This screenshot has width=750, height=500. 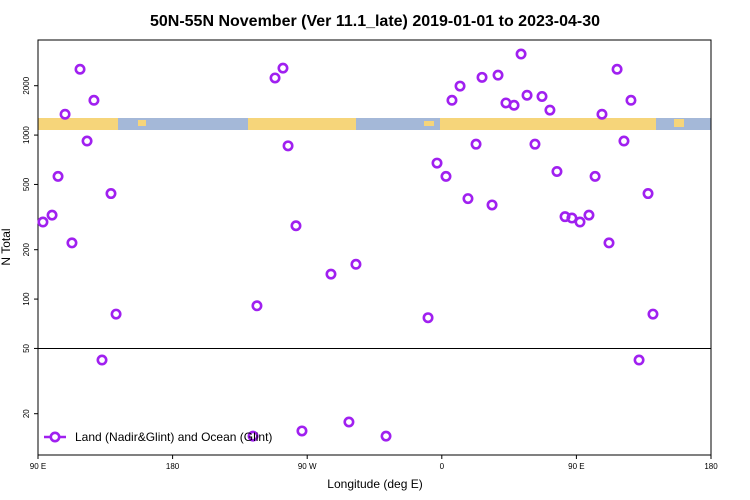 What do you see at coordinates (374, 484) in the screenshot?
I see `x-axis-label: Longitude (deg E)` at bounding box center [374, 484].